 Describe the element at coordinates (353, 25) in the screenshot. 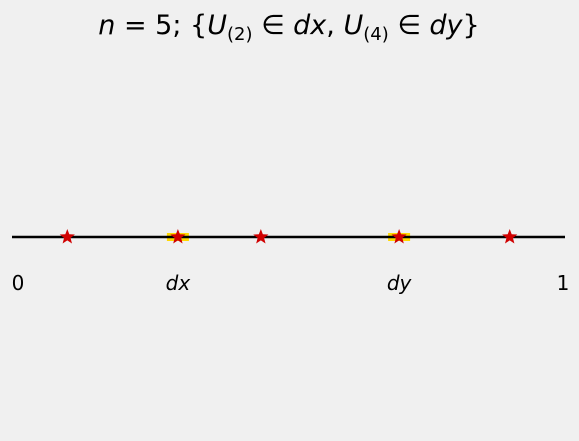

I see `title-u4: U` at that location.